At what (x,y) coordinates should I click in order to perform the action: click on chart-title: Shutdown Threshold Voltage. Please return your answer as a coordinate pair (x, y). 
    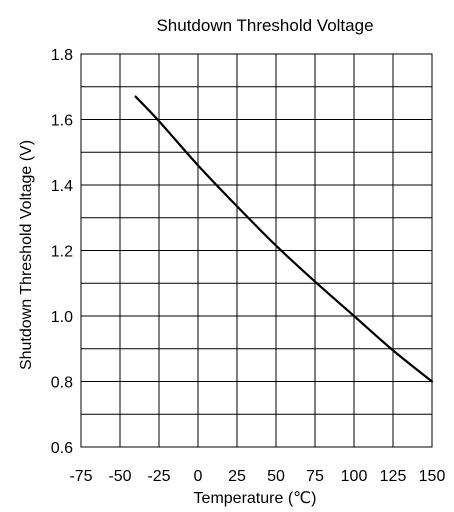
    Looking at the image, I should click on (264, 25).